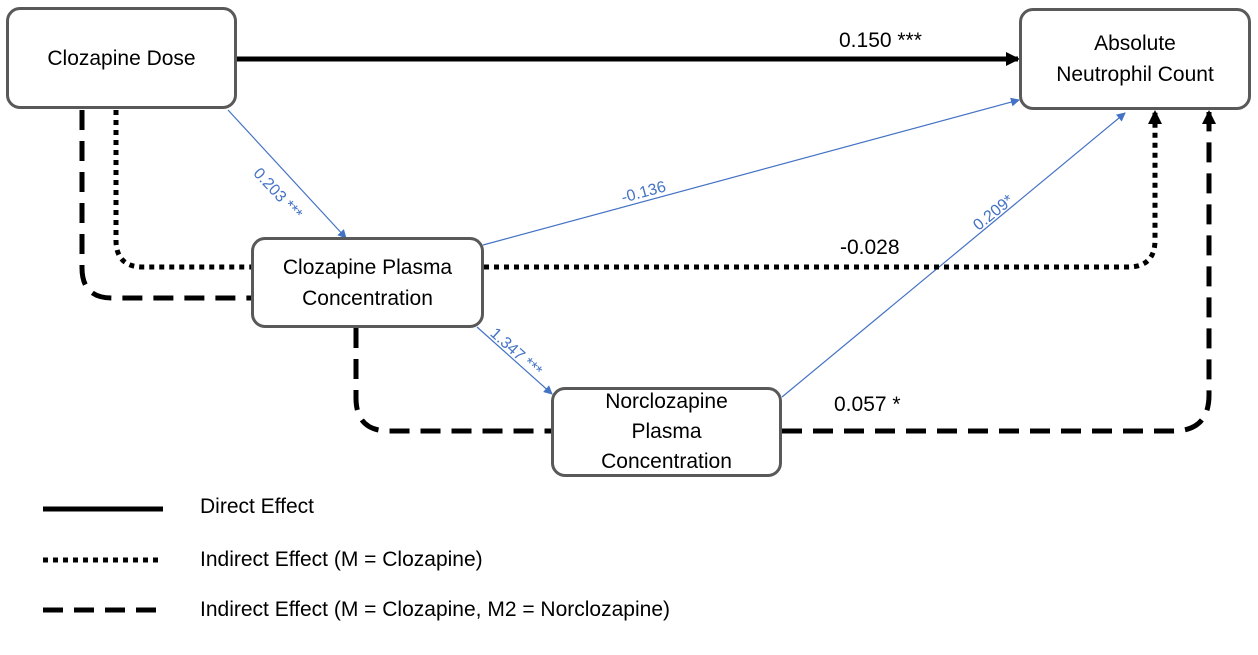  Describe the element at coordinates (666, 461) in the screenshot. I see `node-npc-line3: Concentration` at that location.